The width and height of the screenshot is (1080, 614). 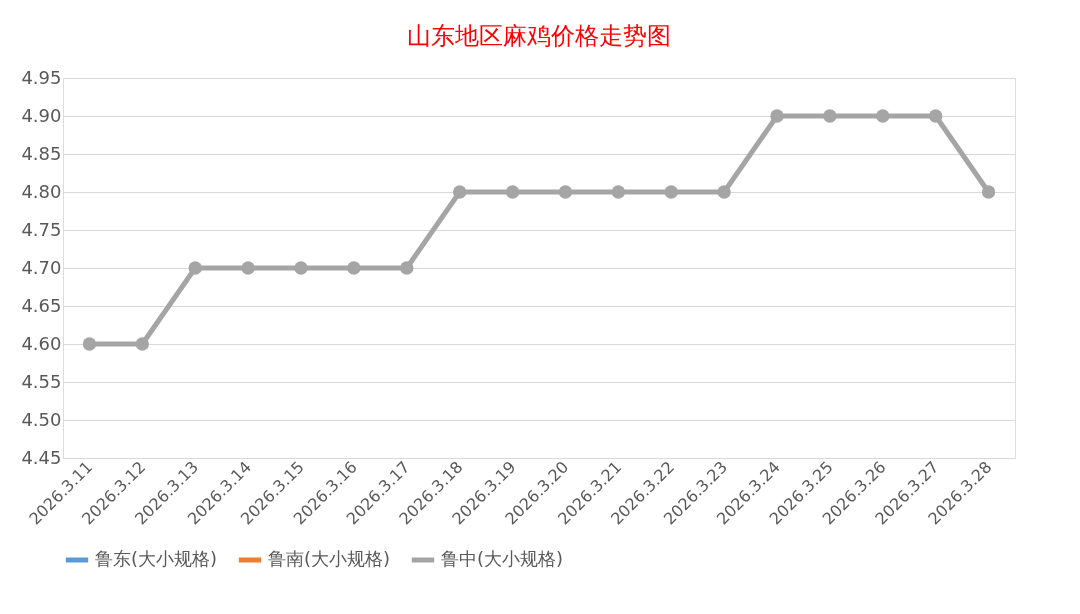 What do you see at coordinates (41, 419) in the screenshot?
I see `y-tick-label: 4.50` at bounding box center [41, 419].